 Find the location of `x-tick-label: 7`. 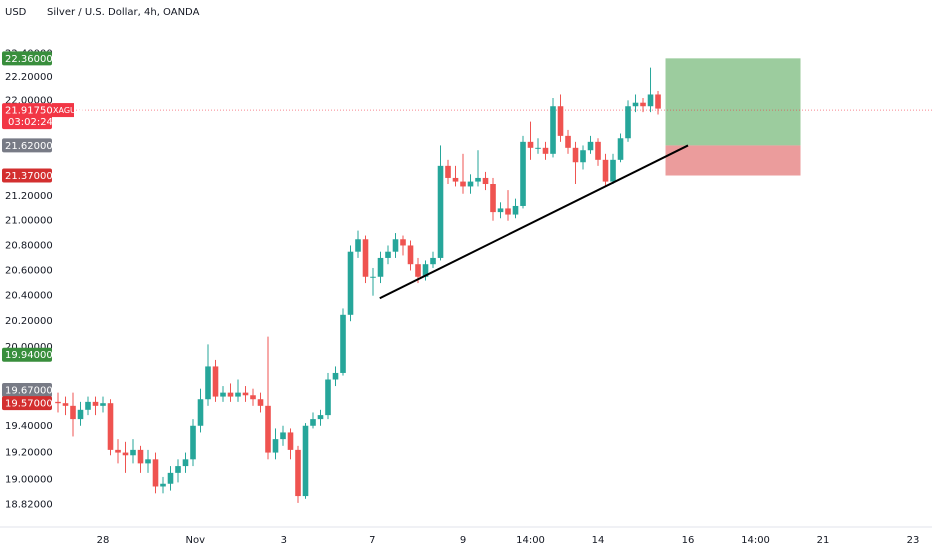

x-tick-label: 7 is located at coordinates (372, 540).